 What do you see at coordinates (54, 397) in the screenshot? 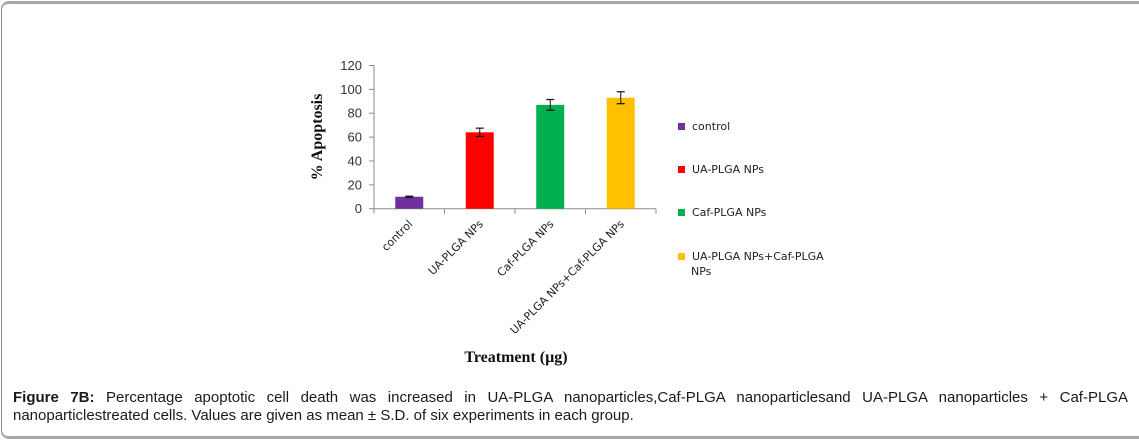
I see `caption-label: Figure 7B:` at bounding box center [54, 397].